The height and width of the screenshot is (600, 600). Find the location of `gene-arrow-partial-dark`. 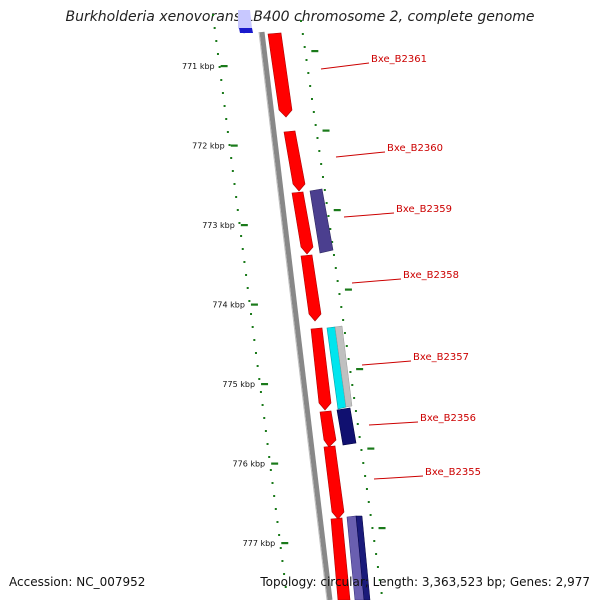

gene-arrow-partial-dark is located at coordinates (246, 30).